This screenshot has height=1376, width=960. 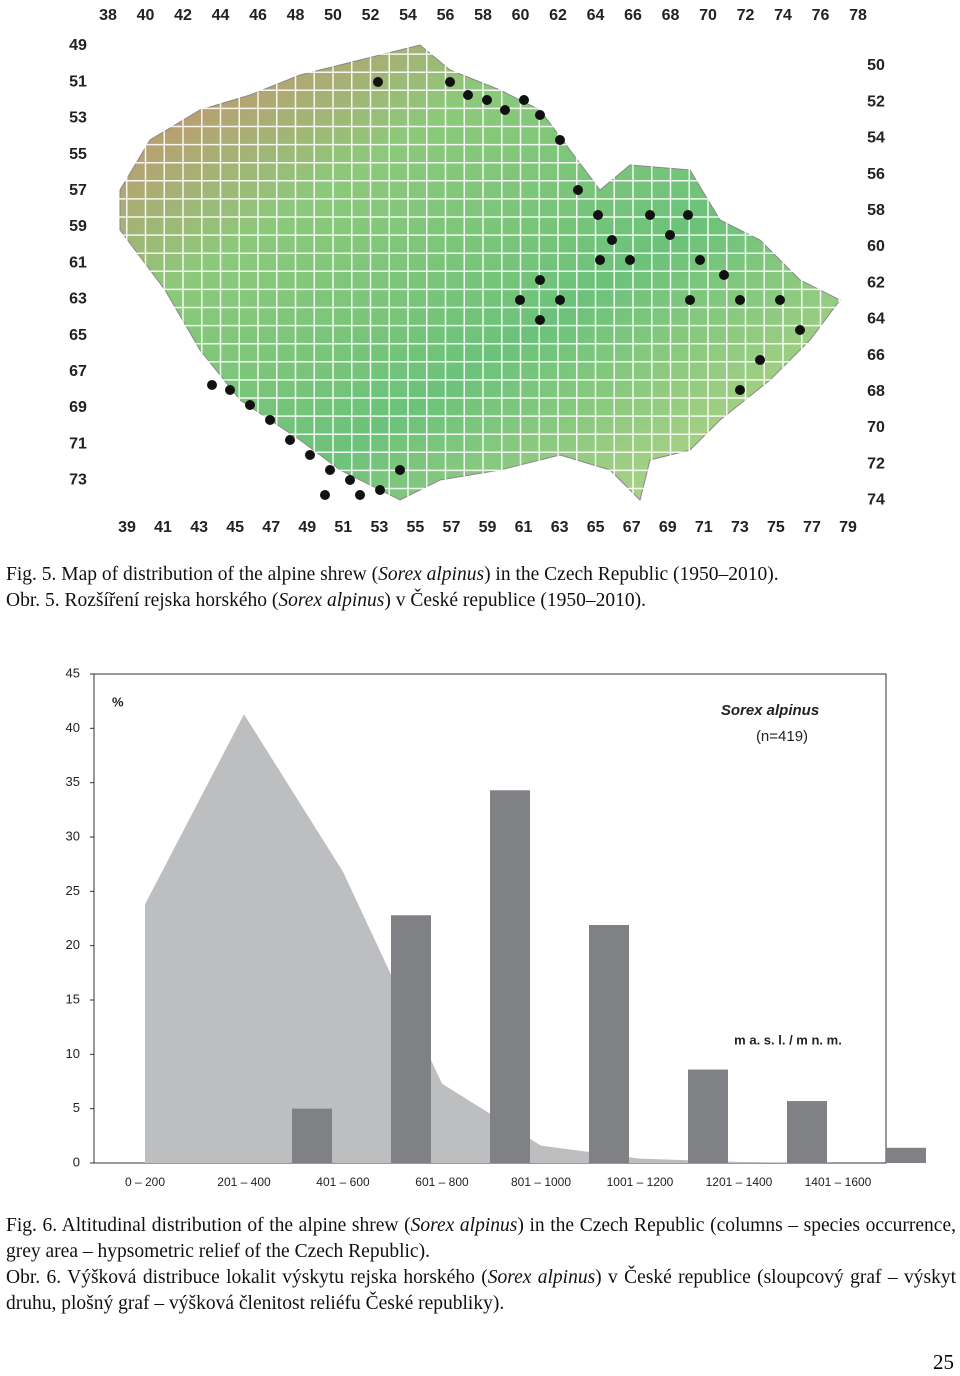 What do you see at coordinates (876, 65) in the screenshot?
I see `map-row-label: 50` at bounding box center [876, 65].